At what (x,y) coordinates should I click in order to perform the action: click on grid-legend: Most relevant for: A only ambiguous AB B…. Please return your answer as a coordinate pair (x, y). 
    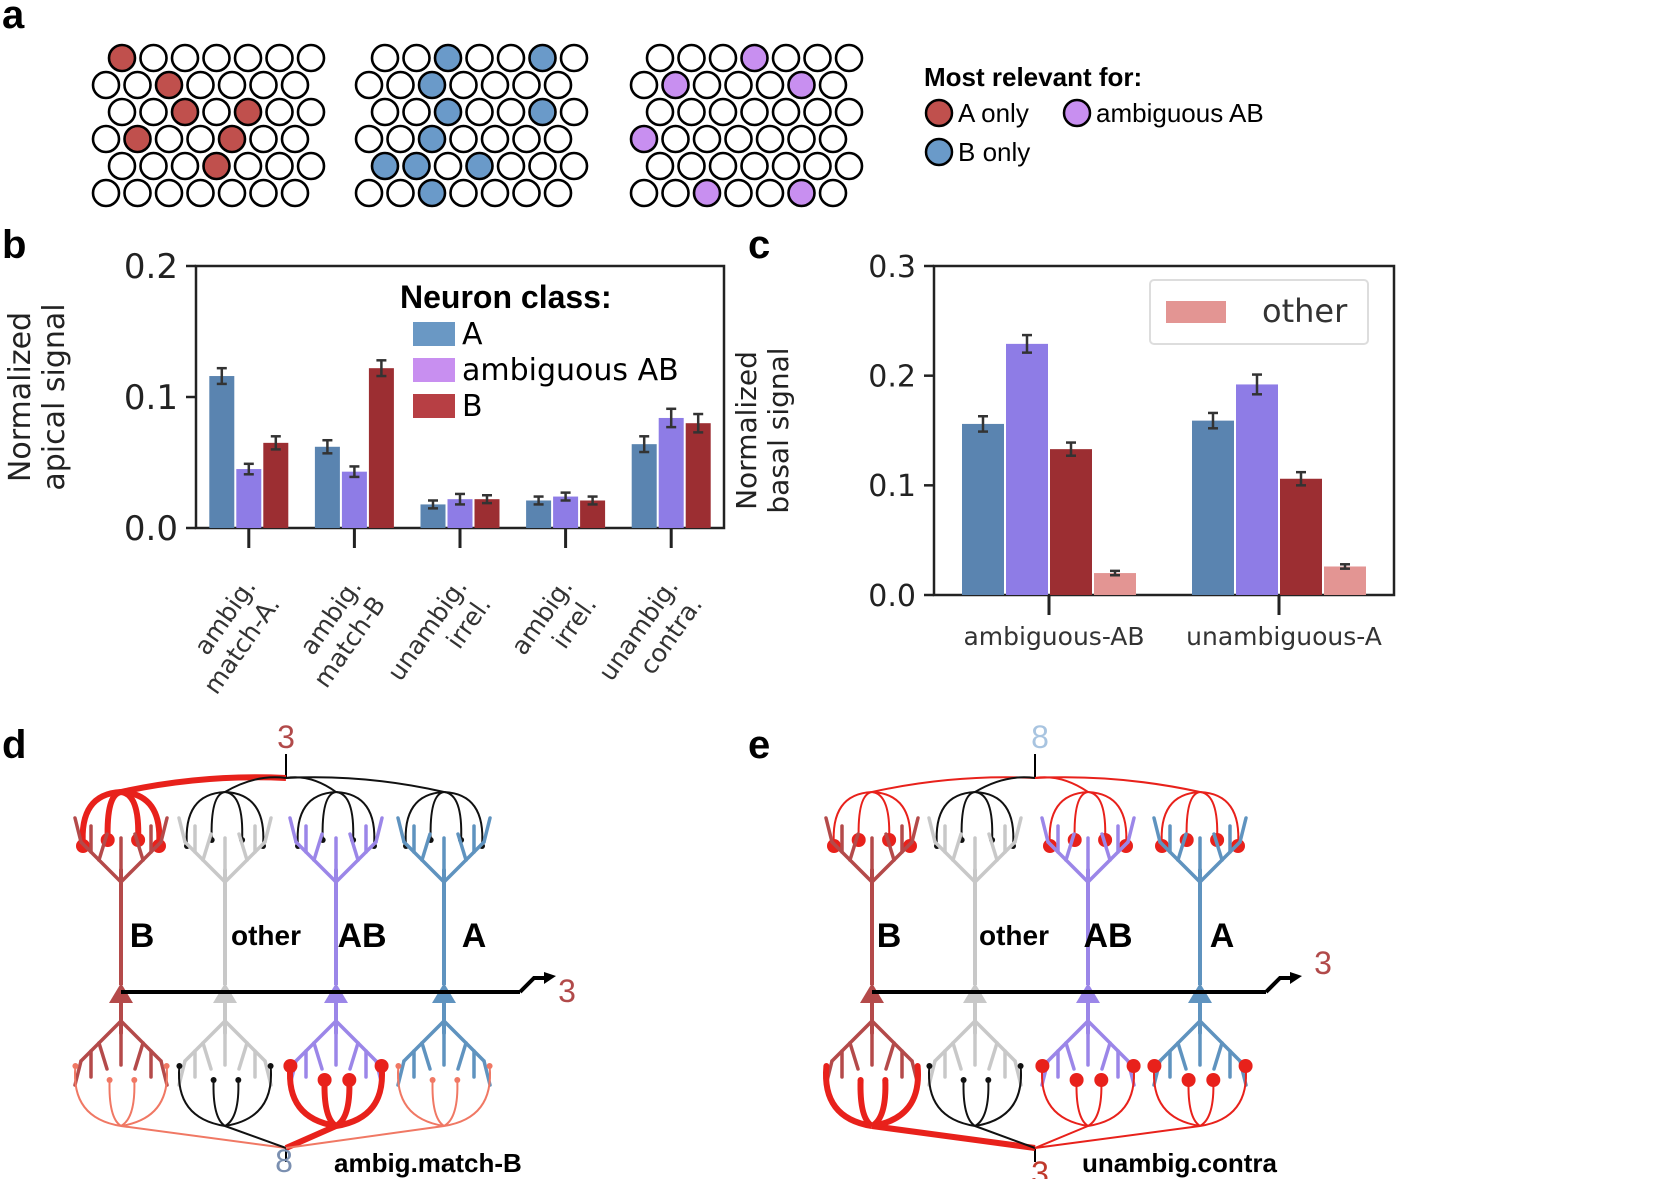
    Looking at the image, I should click on (1094, 114).